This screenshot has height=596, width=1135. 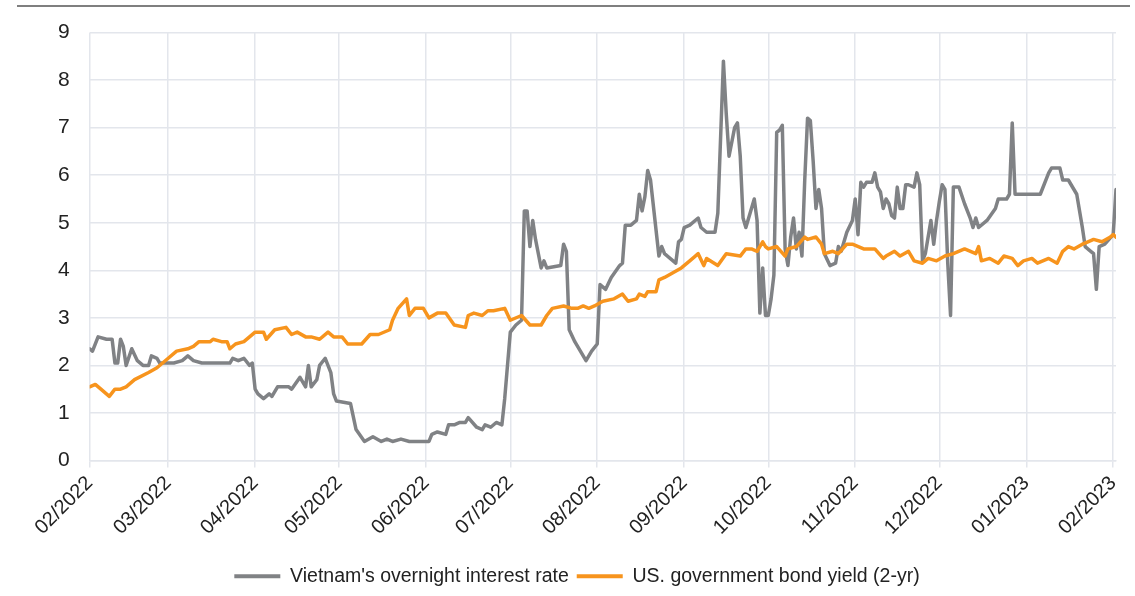 I want to click on y-tick-label: 1, so click(x=63, y=411).